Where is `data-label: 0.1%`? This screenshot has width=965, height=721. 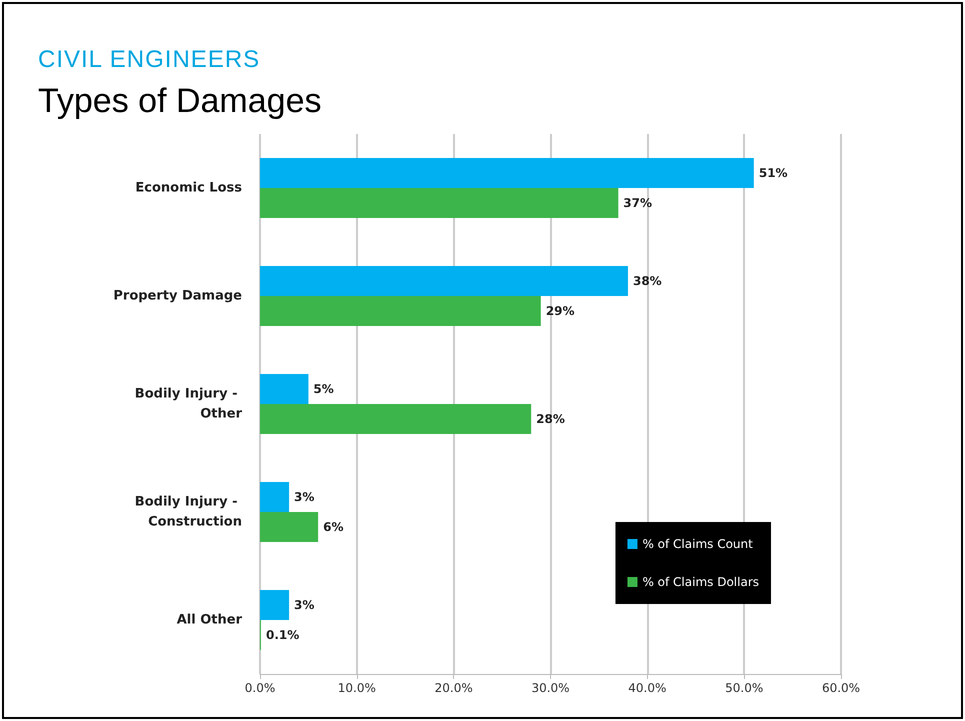 data-label: 0.1% is located at coordinates (283, 635).